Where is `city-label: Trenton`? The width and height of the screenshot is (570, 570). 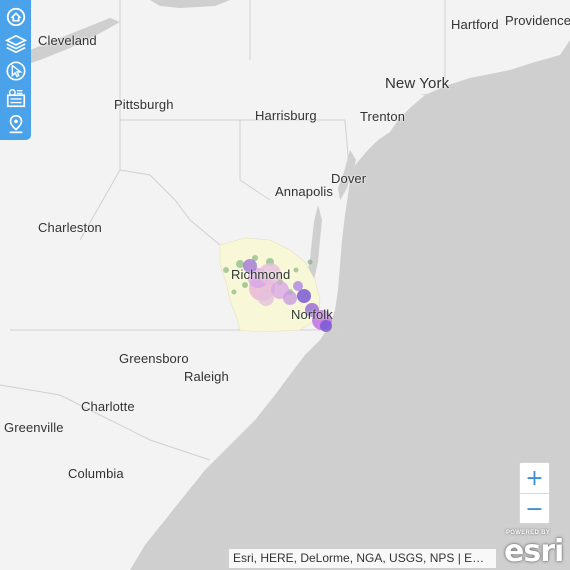
city-label: Trenton is located at coordinates (383, 116).